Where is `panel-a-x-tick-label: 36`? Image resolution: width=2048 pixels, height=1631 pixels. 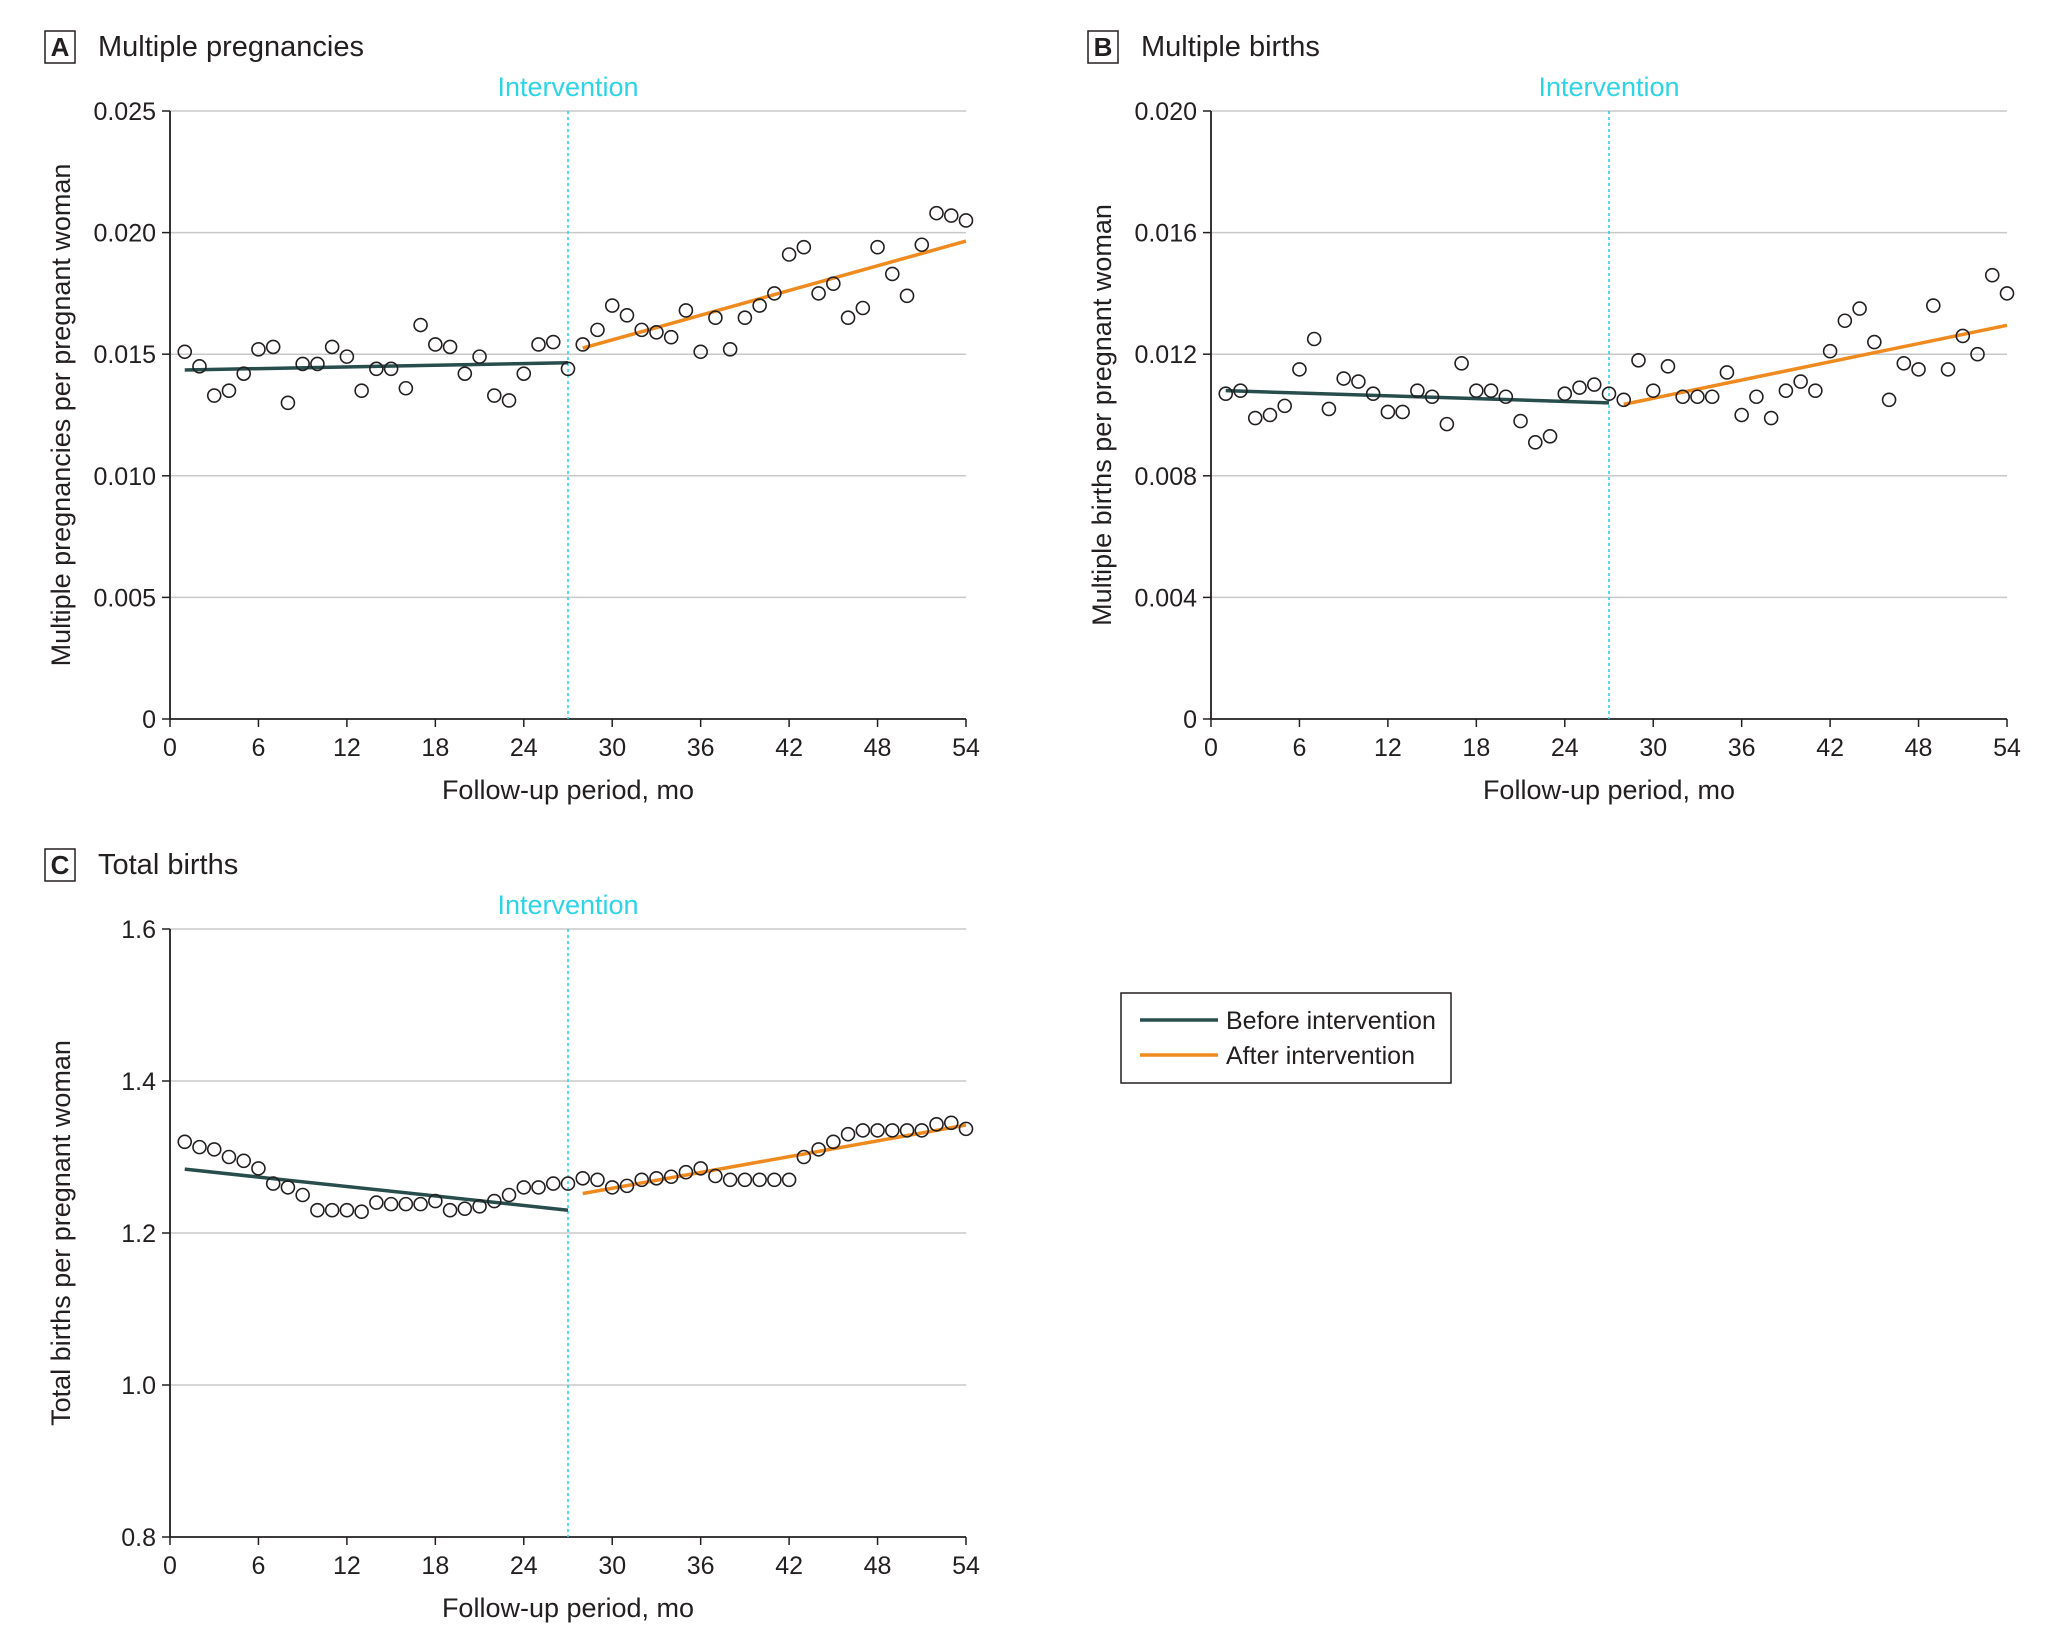 panel-a-x-tick-label: 36 is located at coordinates (701, 748).